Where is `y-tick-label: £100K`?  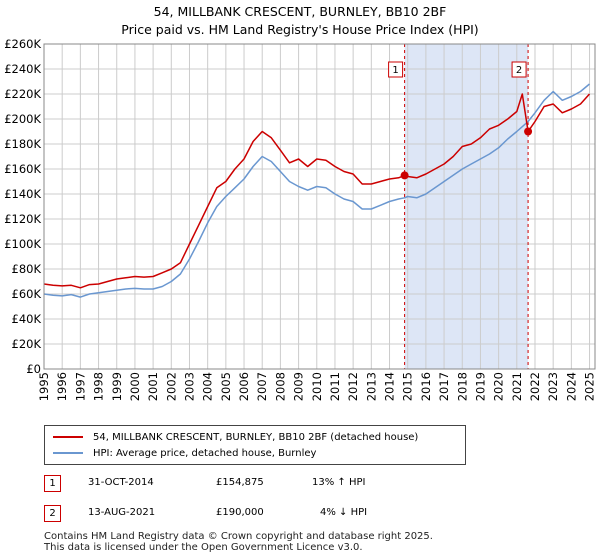 y-tick-label: £100K is located at coordinates (22, 244).